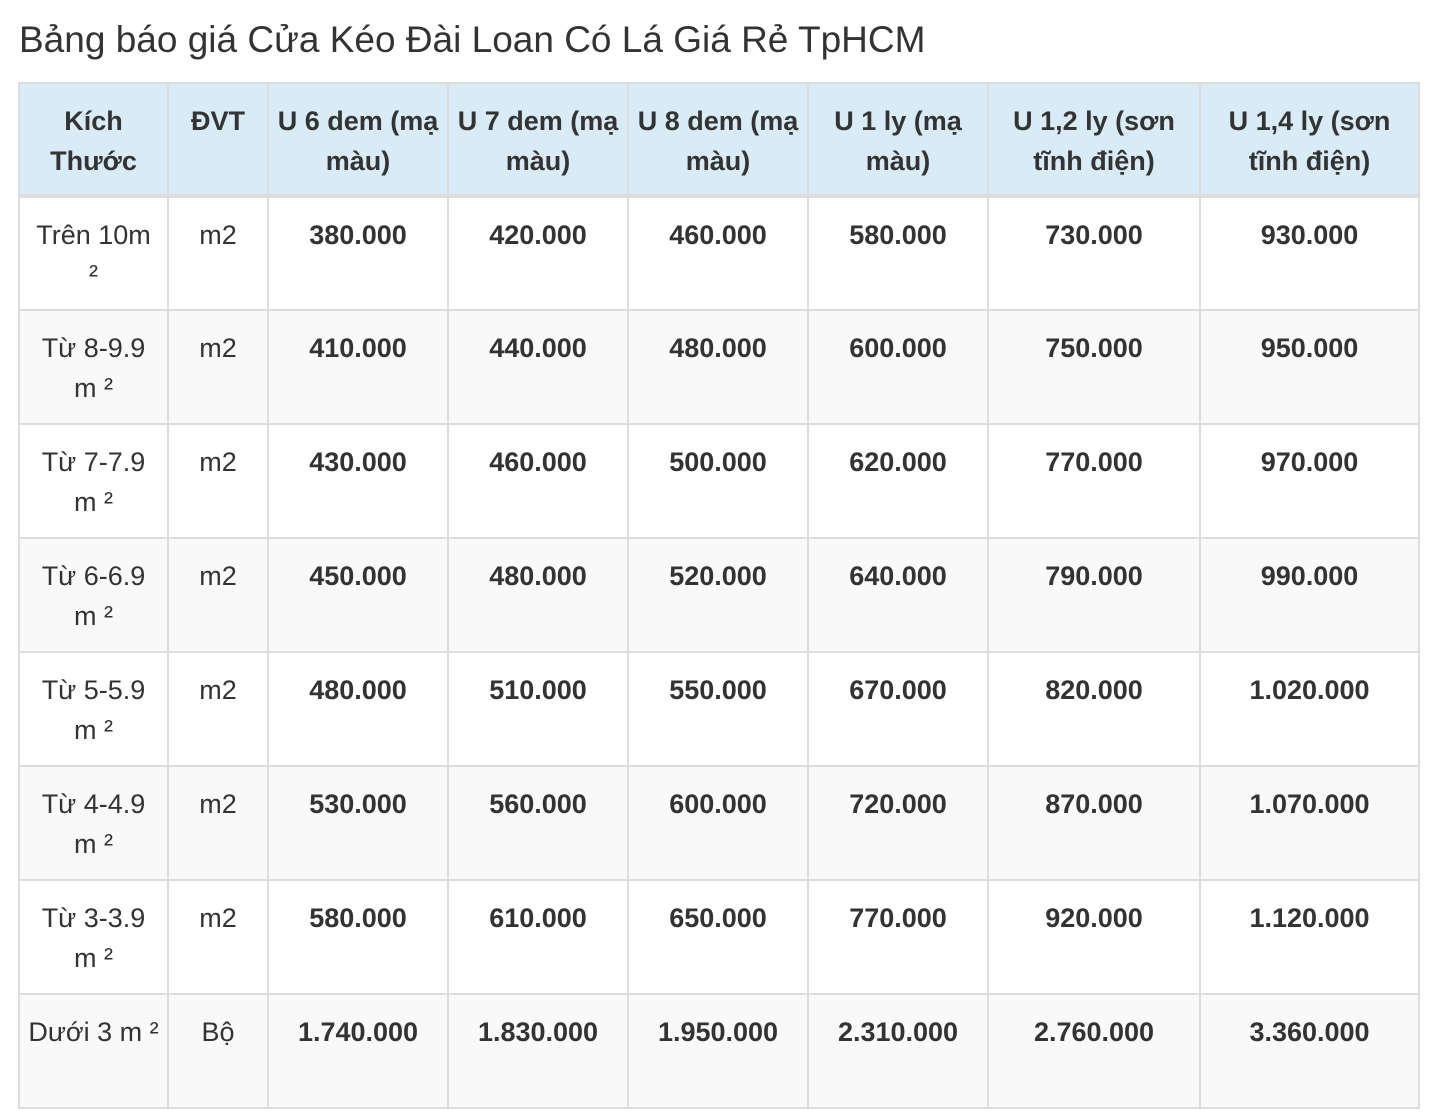 The height and width of the screenshot is (1118, 1438). I want to click on cell-size: Từ 8-9.9 m ², so click(93, 367).